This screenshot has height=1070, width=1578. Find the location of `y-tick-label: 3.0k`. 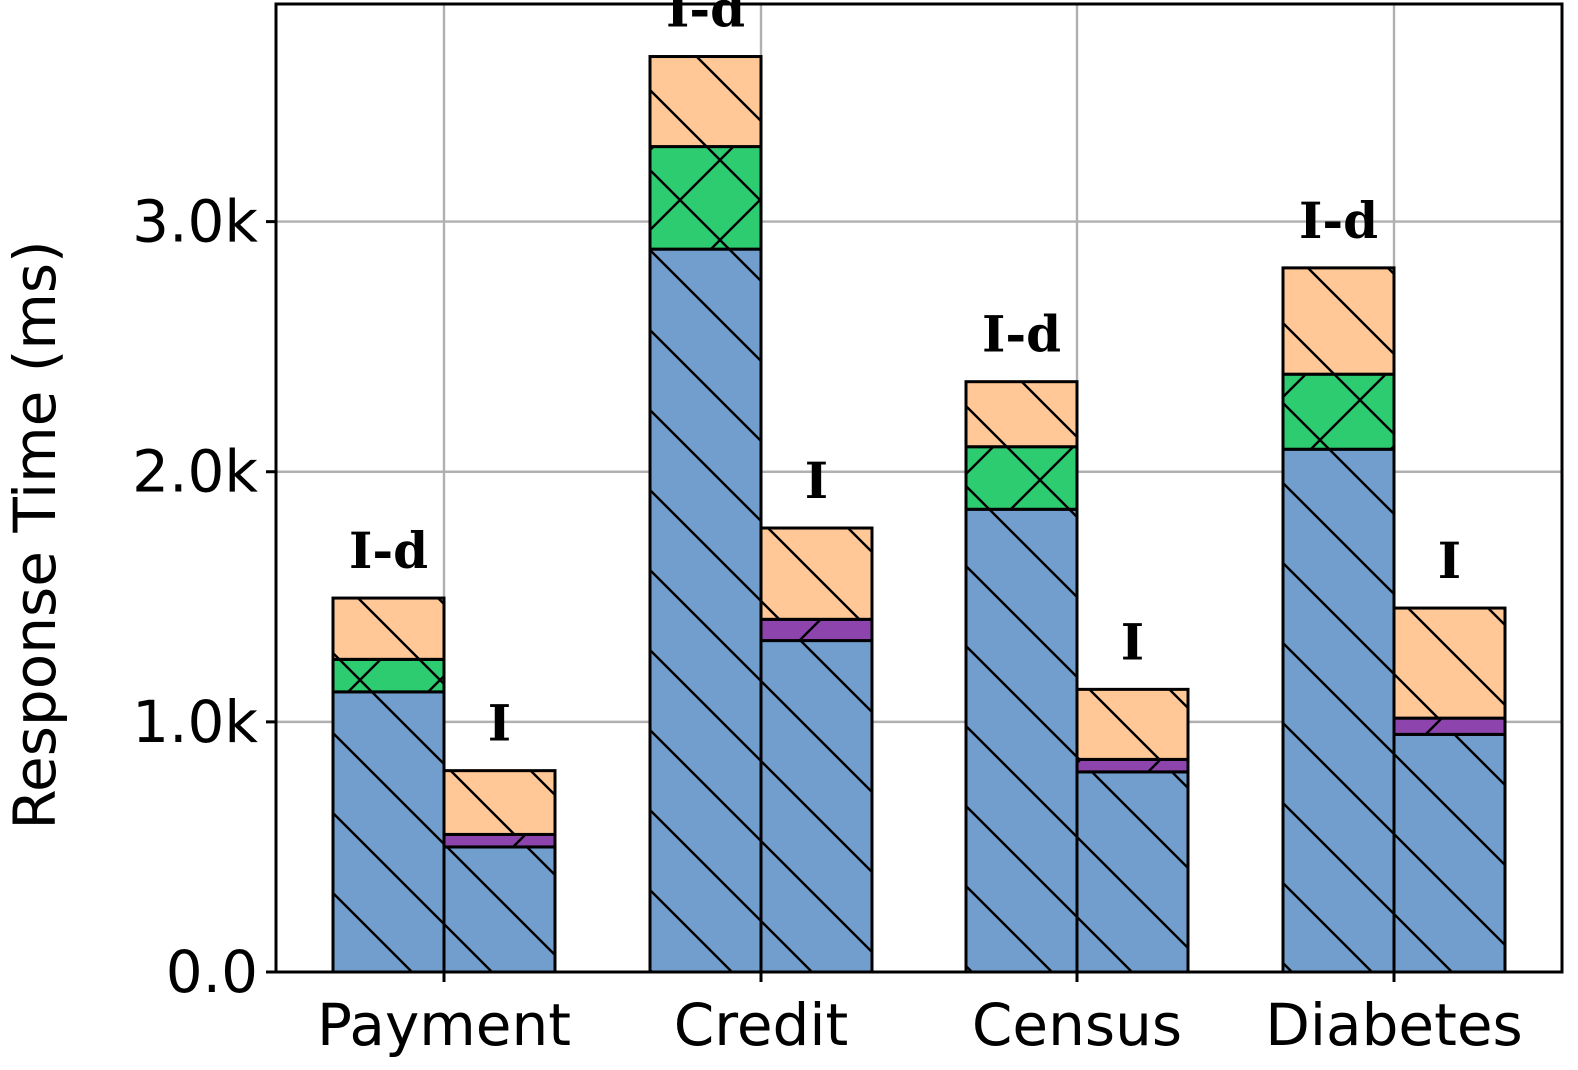

y-tick-label: 3.0k is located at coordinates (195, 222).